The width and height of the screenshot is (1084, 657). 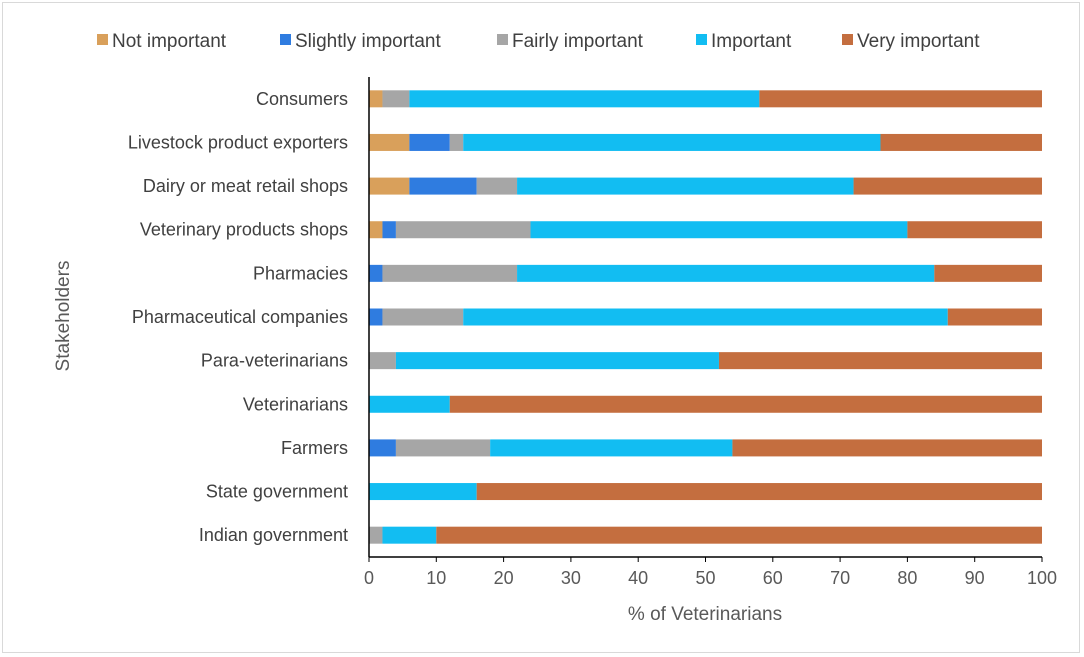 I want to click on bar-dairy-or-meat-retail-shops-very-important, so click(x=947, y=186).